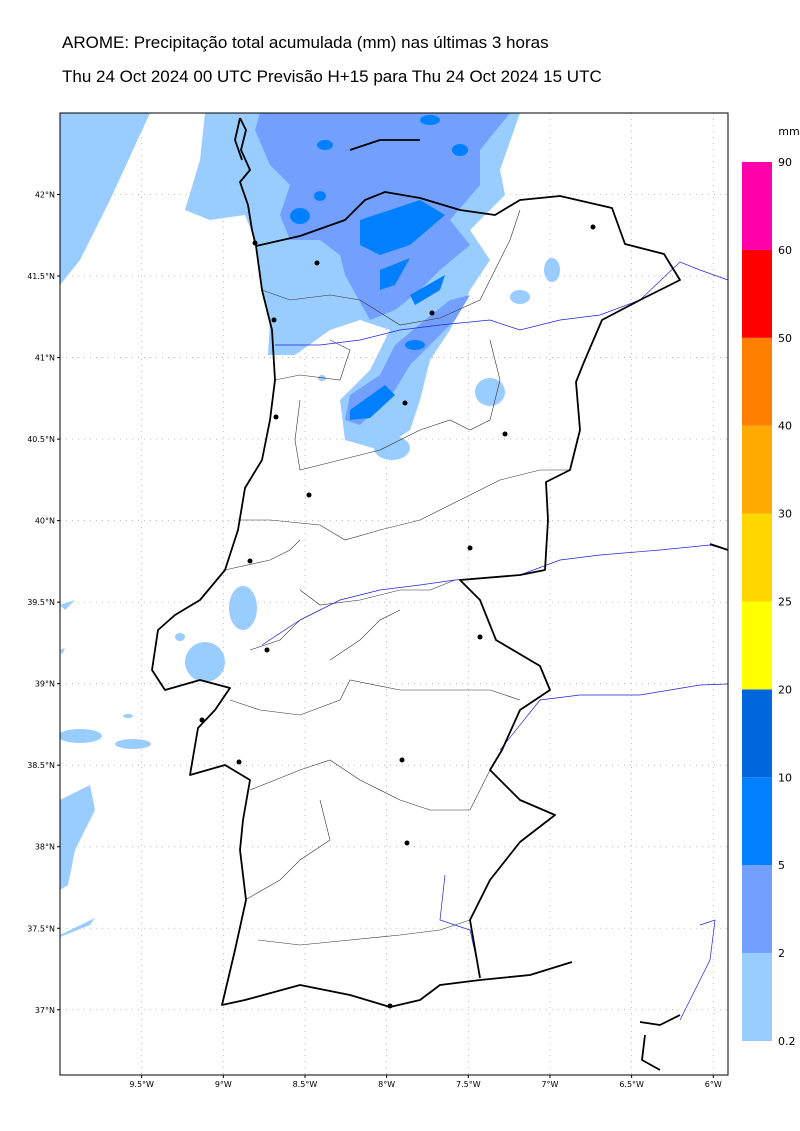 This screenshot has width=800, height=1131. I want to click on lat-tick-label: 41.5°N, so click(41, 276).